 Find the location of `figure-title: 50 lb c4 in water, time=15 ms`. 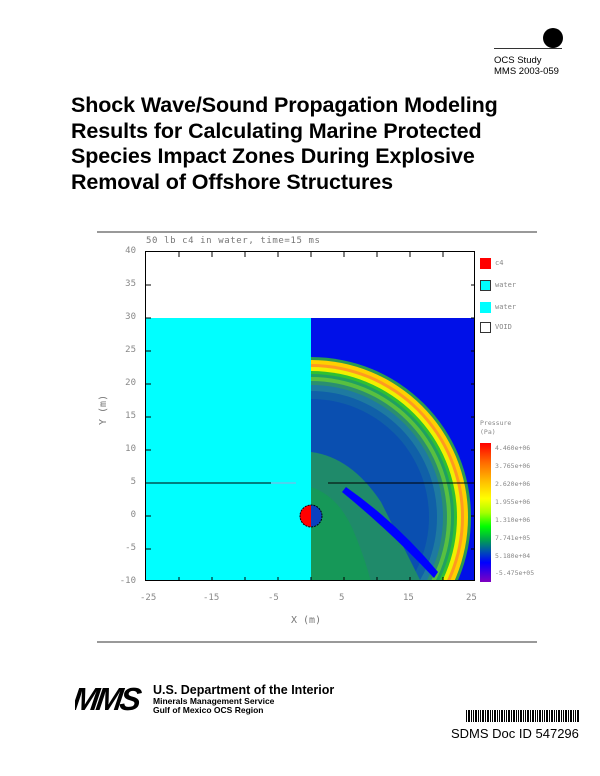

figure-title: 50 lb c4 in water, time=15 ms is located at coordinates (233, 241).